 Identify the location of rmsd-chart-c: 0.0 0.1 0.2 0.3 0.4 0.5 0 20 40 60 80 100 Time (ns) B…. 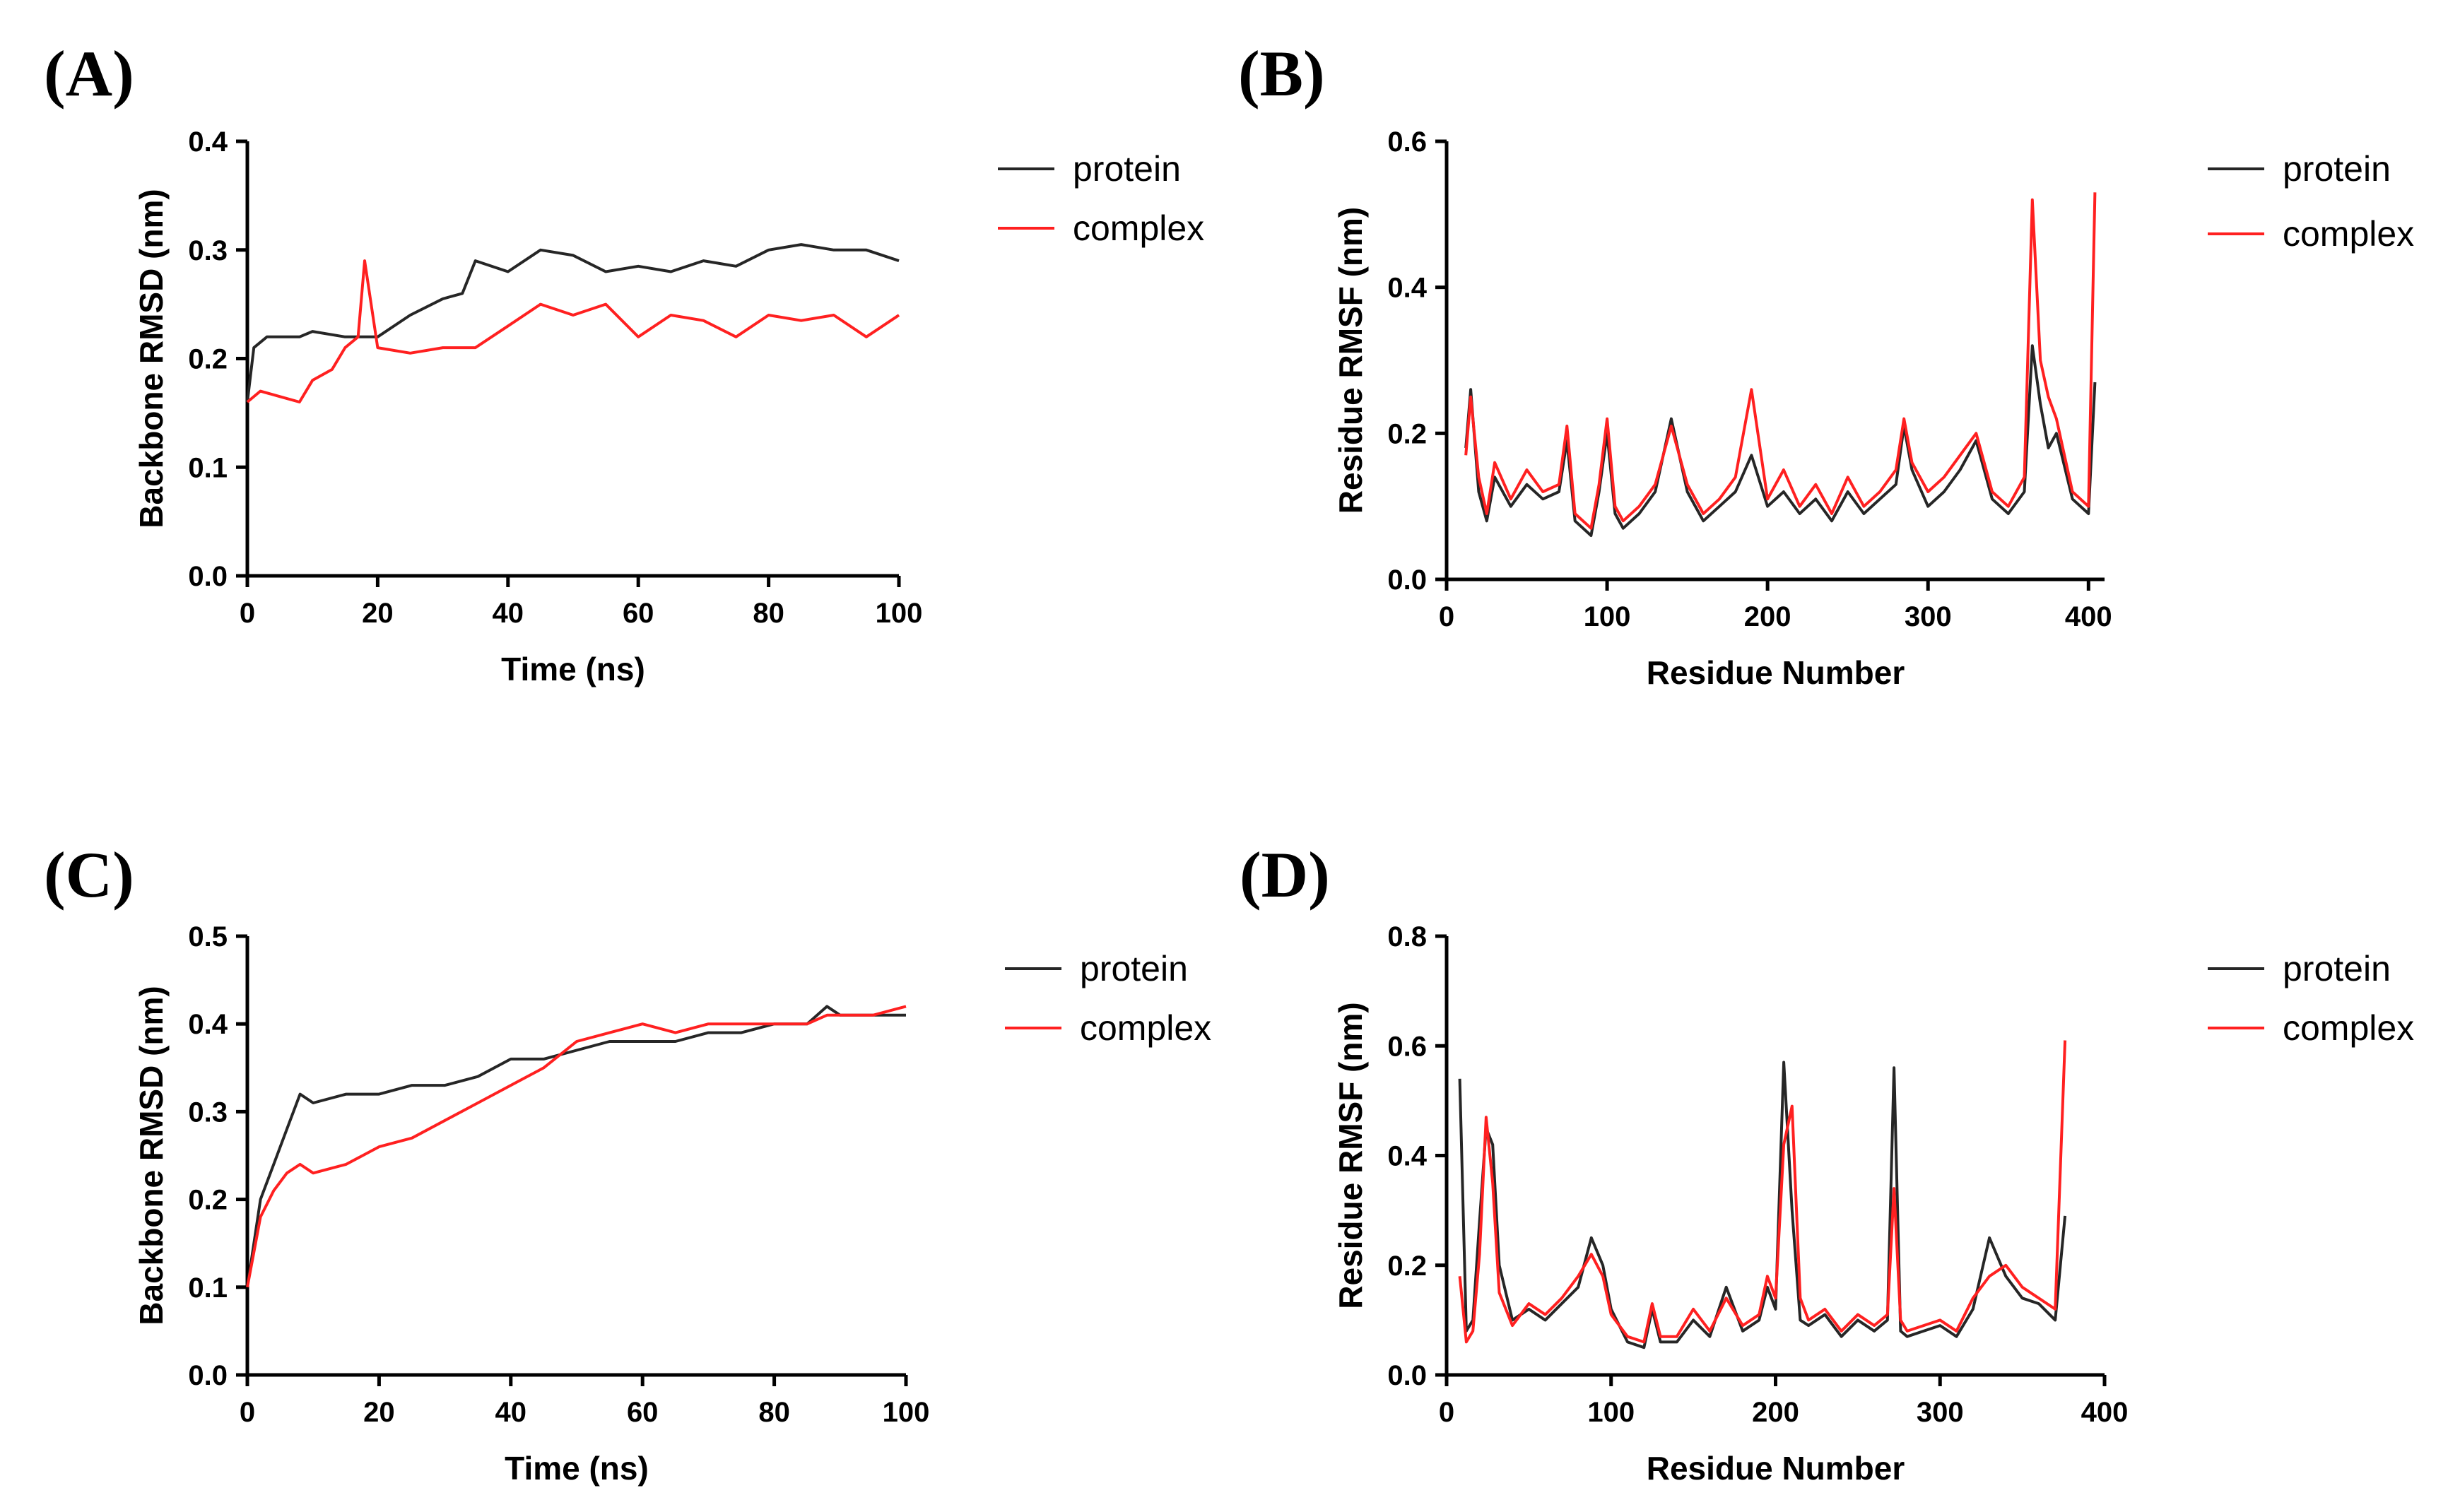
(532, 1204).